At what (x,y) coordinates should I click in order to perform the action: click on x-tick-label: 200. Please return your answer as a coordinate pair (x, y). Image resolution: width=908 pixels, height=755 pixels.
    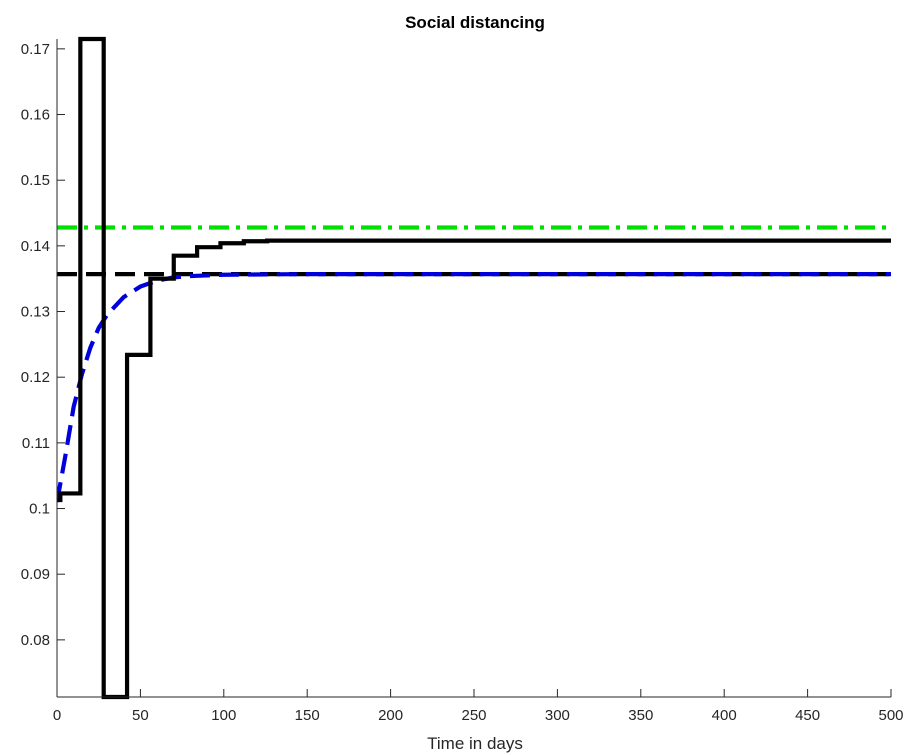
    Looking at the image, I should click on (390, 715).